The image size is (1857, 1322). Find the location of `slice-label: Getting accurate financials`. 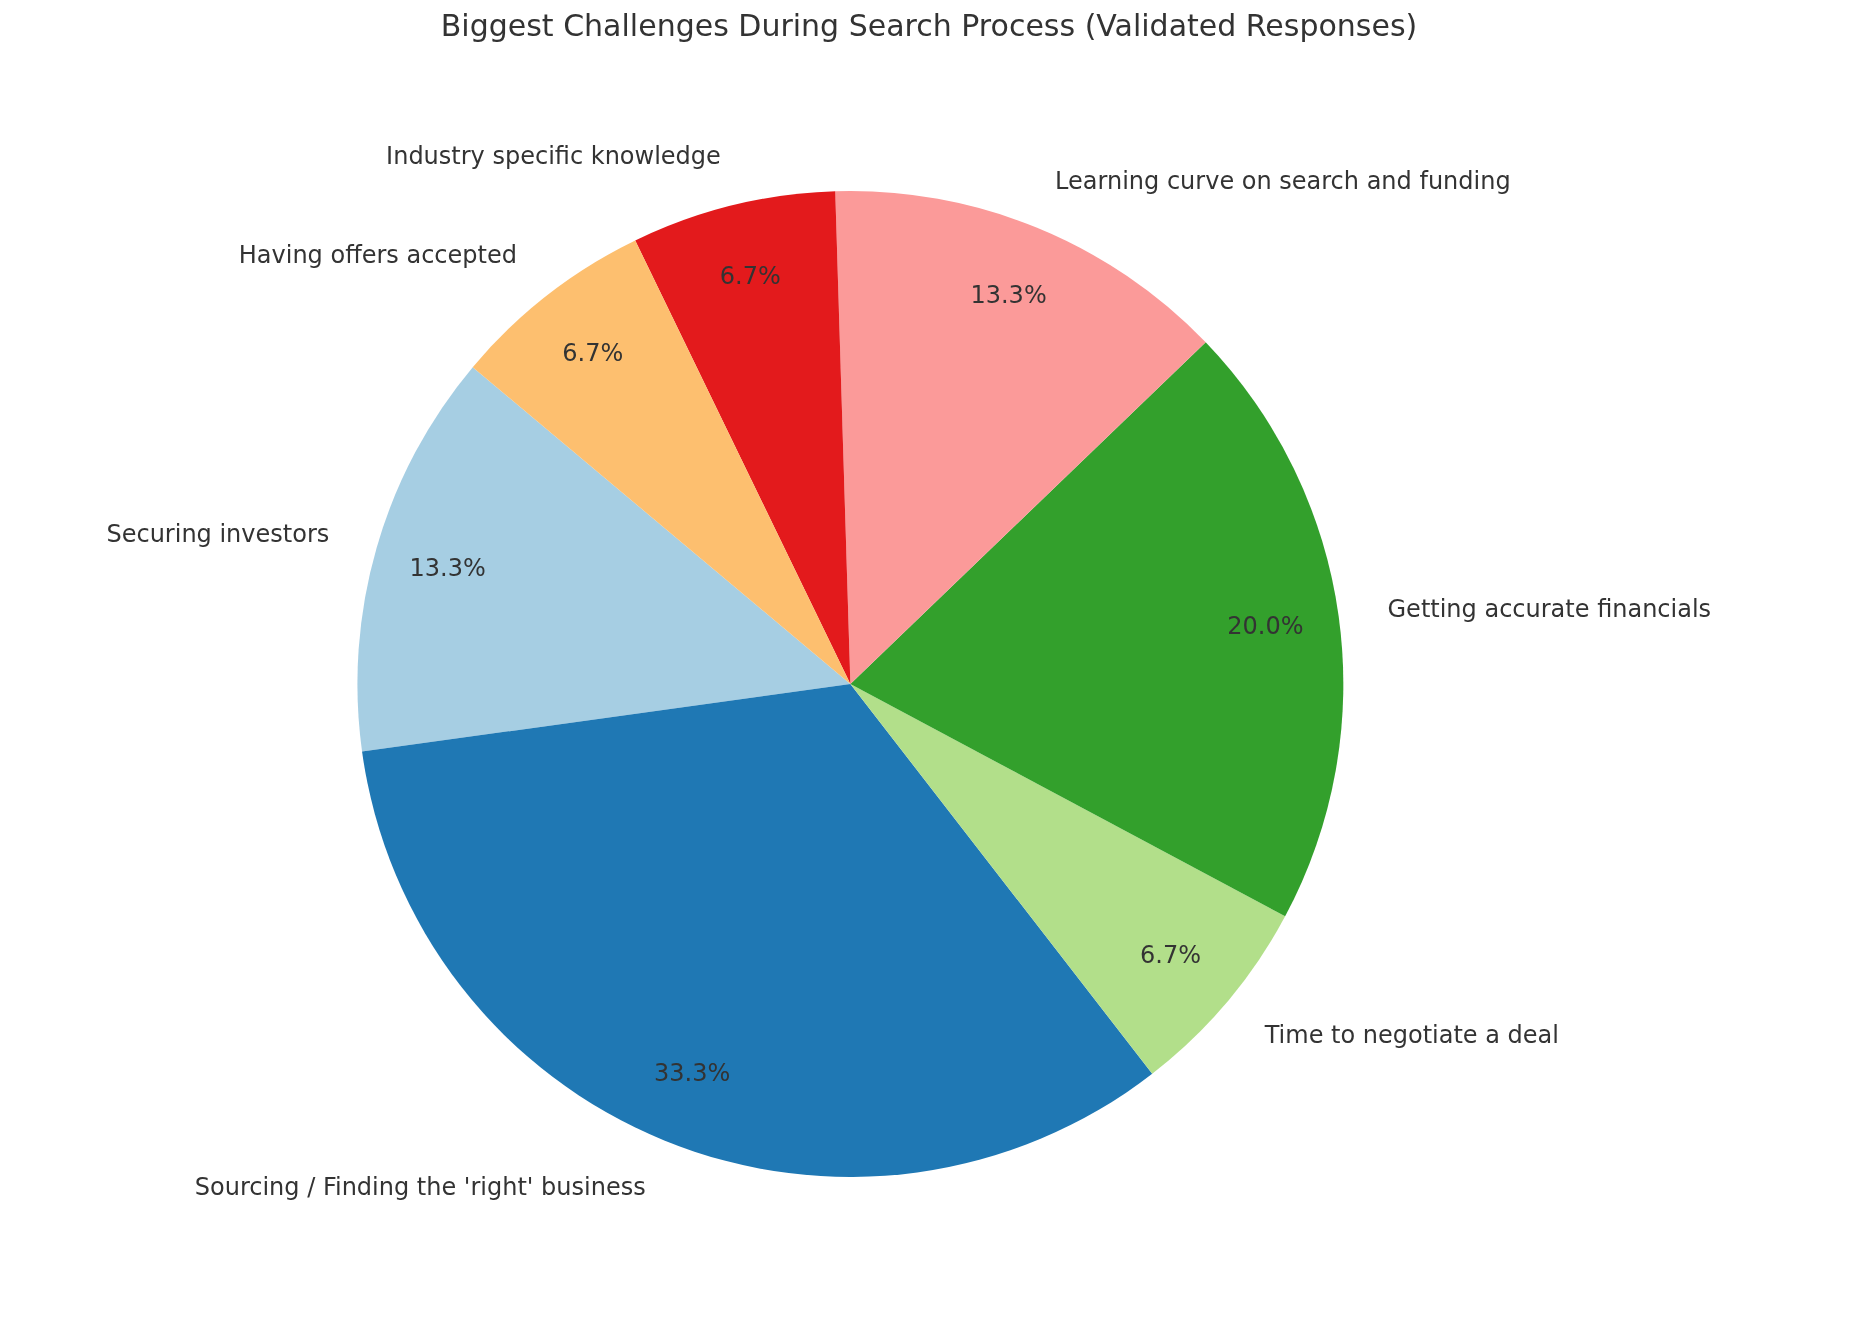

slice-label: Getting accurate financials is located at coordinates (1549, 609).